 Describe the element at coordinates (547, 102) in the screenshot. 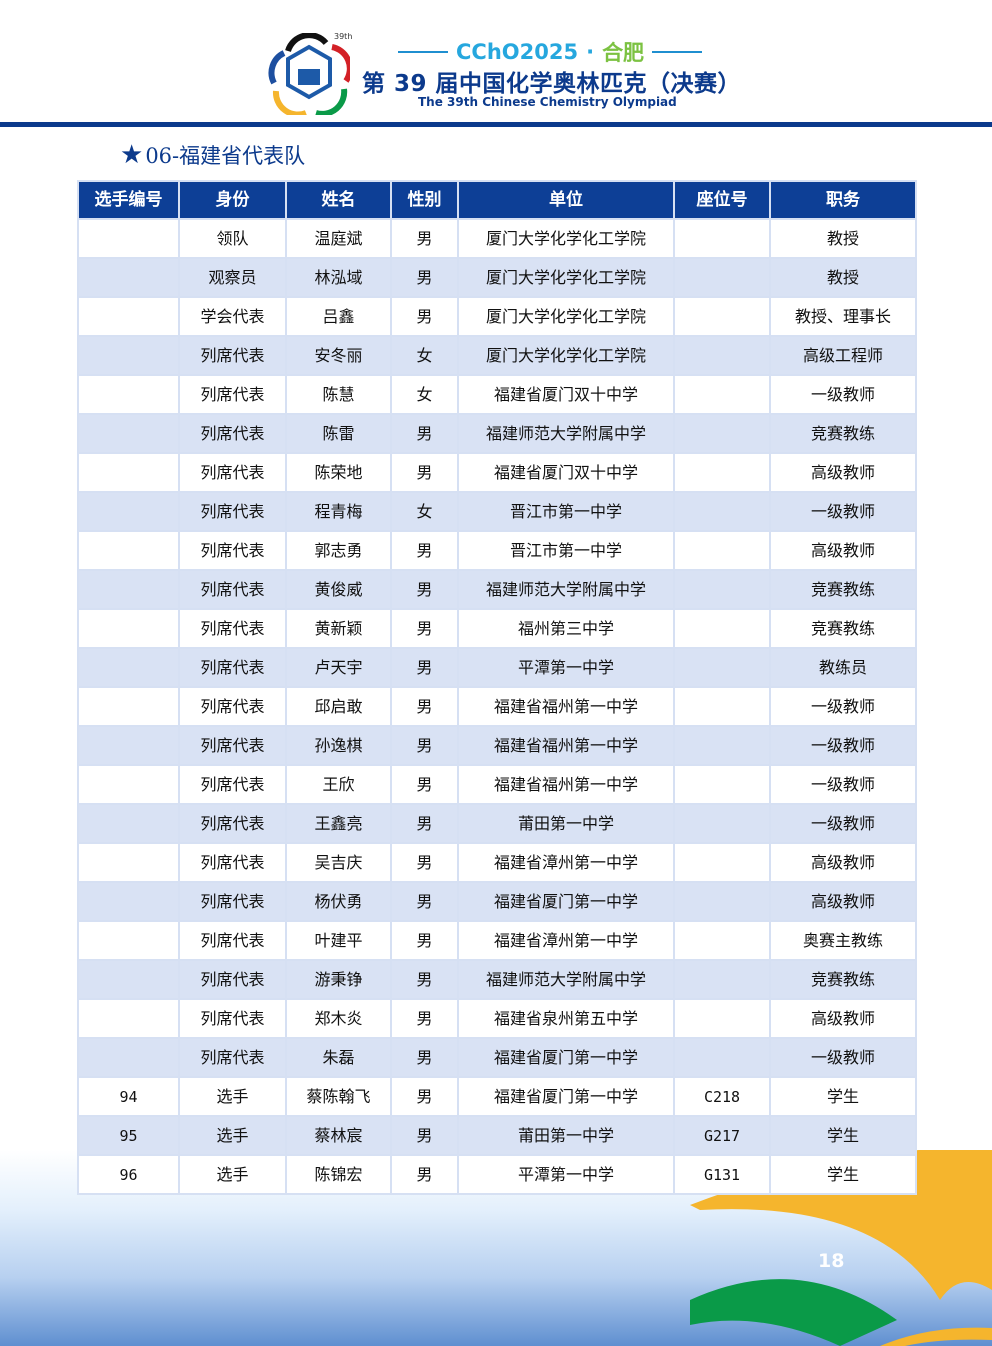

I see `title-english: The 39th Chinese Chemistry Olympiad` at that location.